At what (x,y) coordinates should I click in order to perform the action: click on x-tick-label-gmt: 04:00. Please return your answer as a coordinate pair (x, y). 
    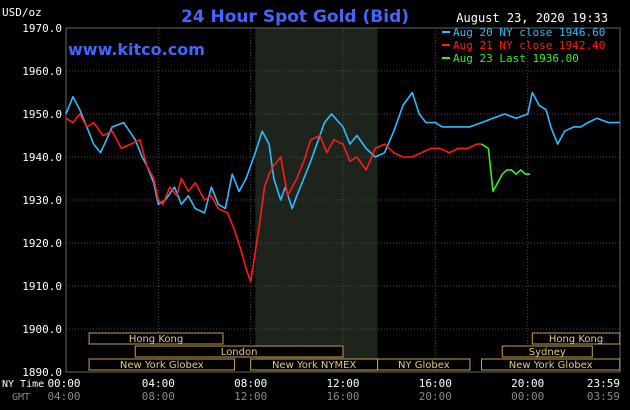
    Looking at the image, I should click on (63, 396).